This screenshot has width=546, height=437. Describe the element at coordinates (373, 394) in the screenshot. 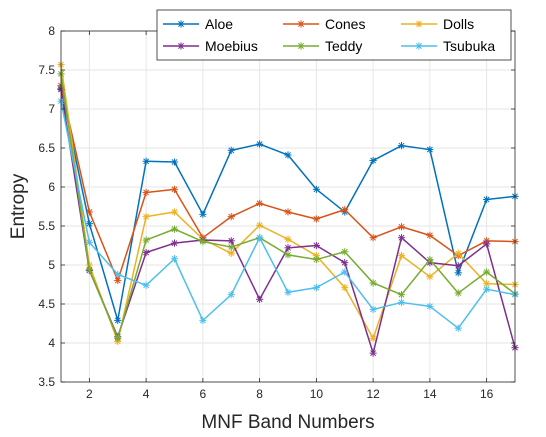

I see `x-tick-label: 12` at that location.